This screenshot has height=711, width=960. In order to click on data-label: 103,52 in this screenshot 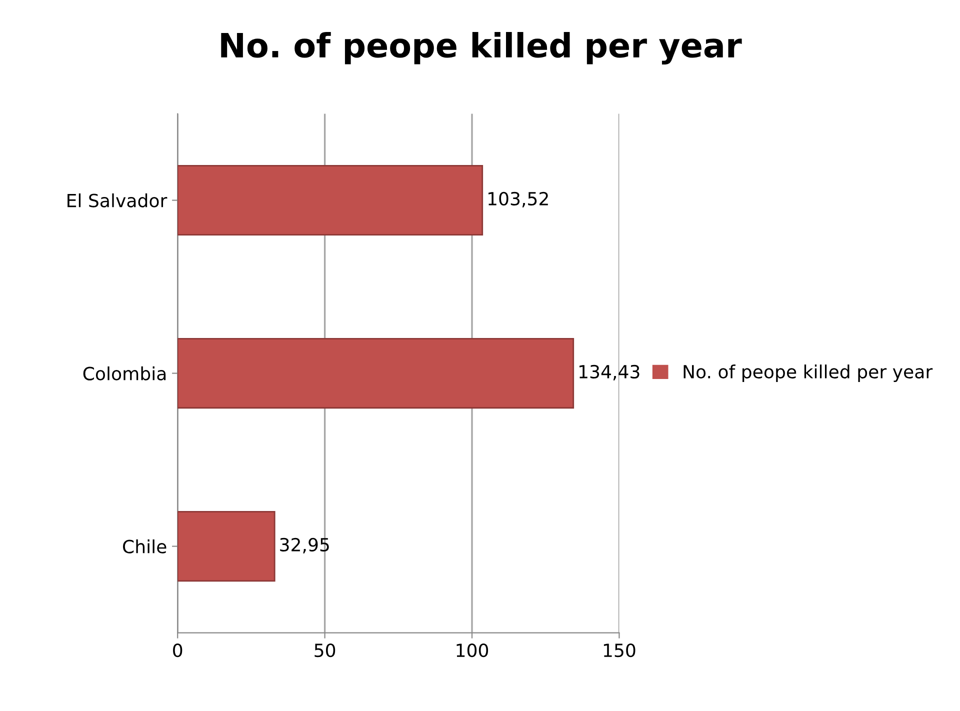, I will do `click(518, 200)`.